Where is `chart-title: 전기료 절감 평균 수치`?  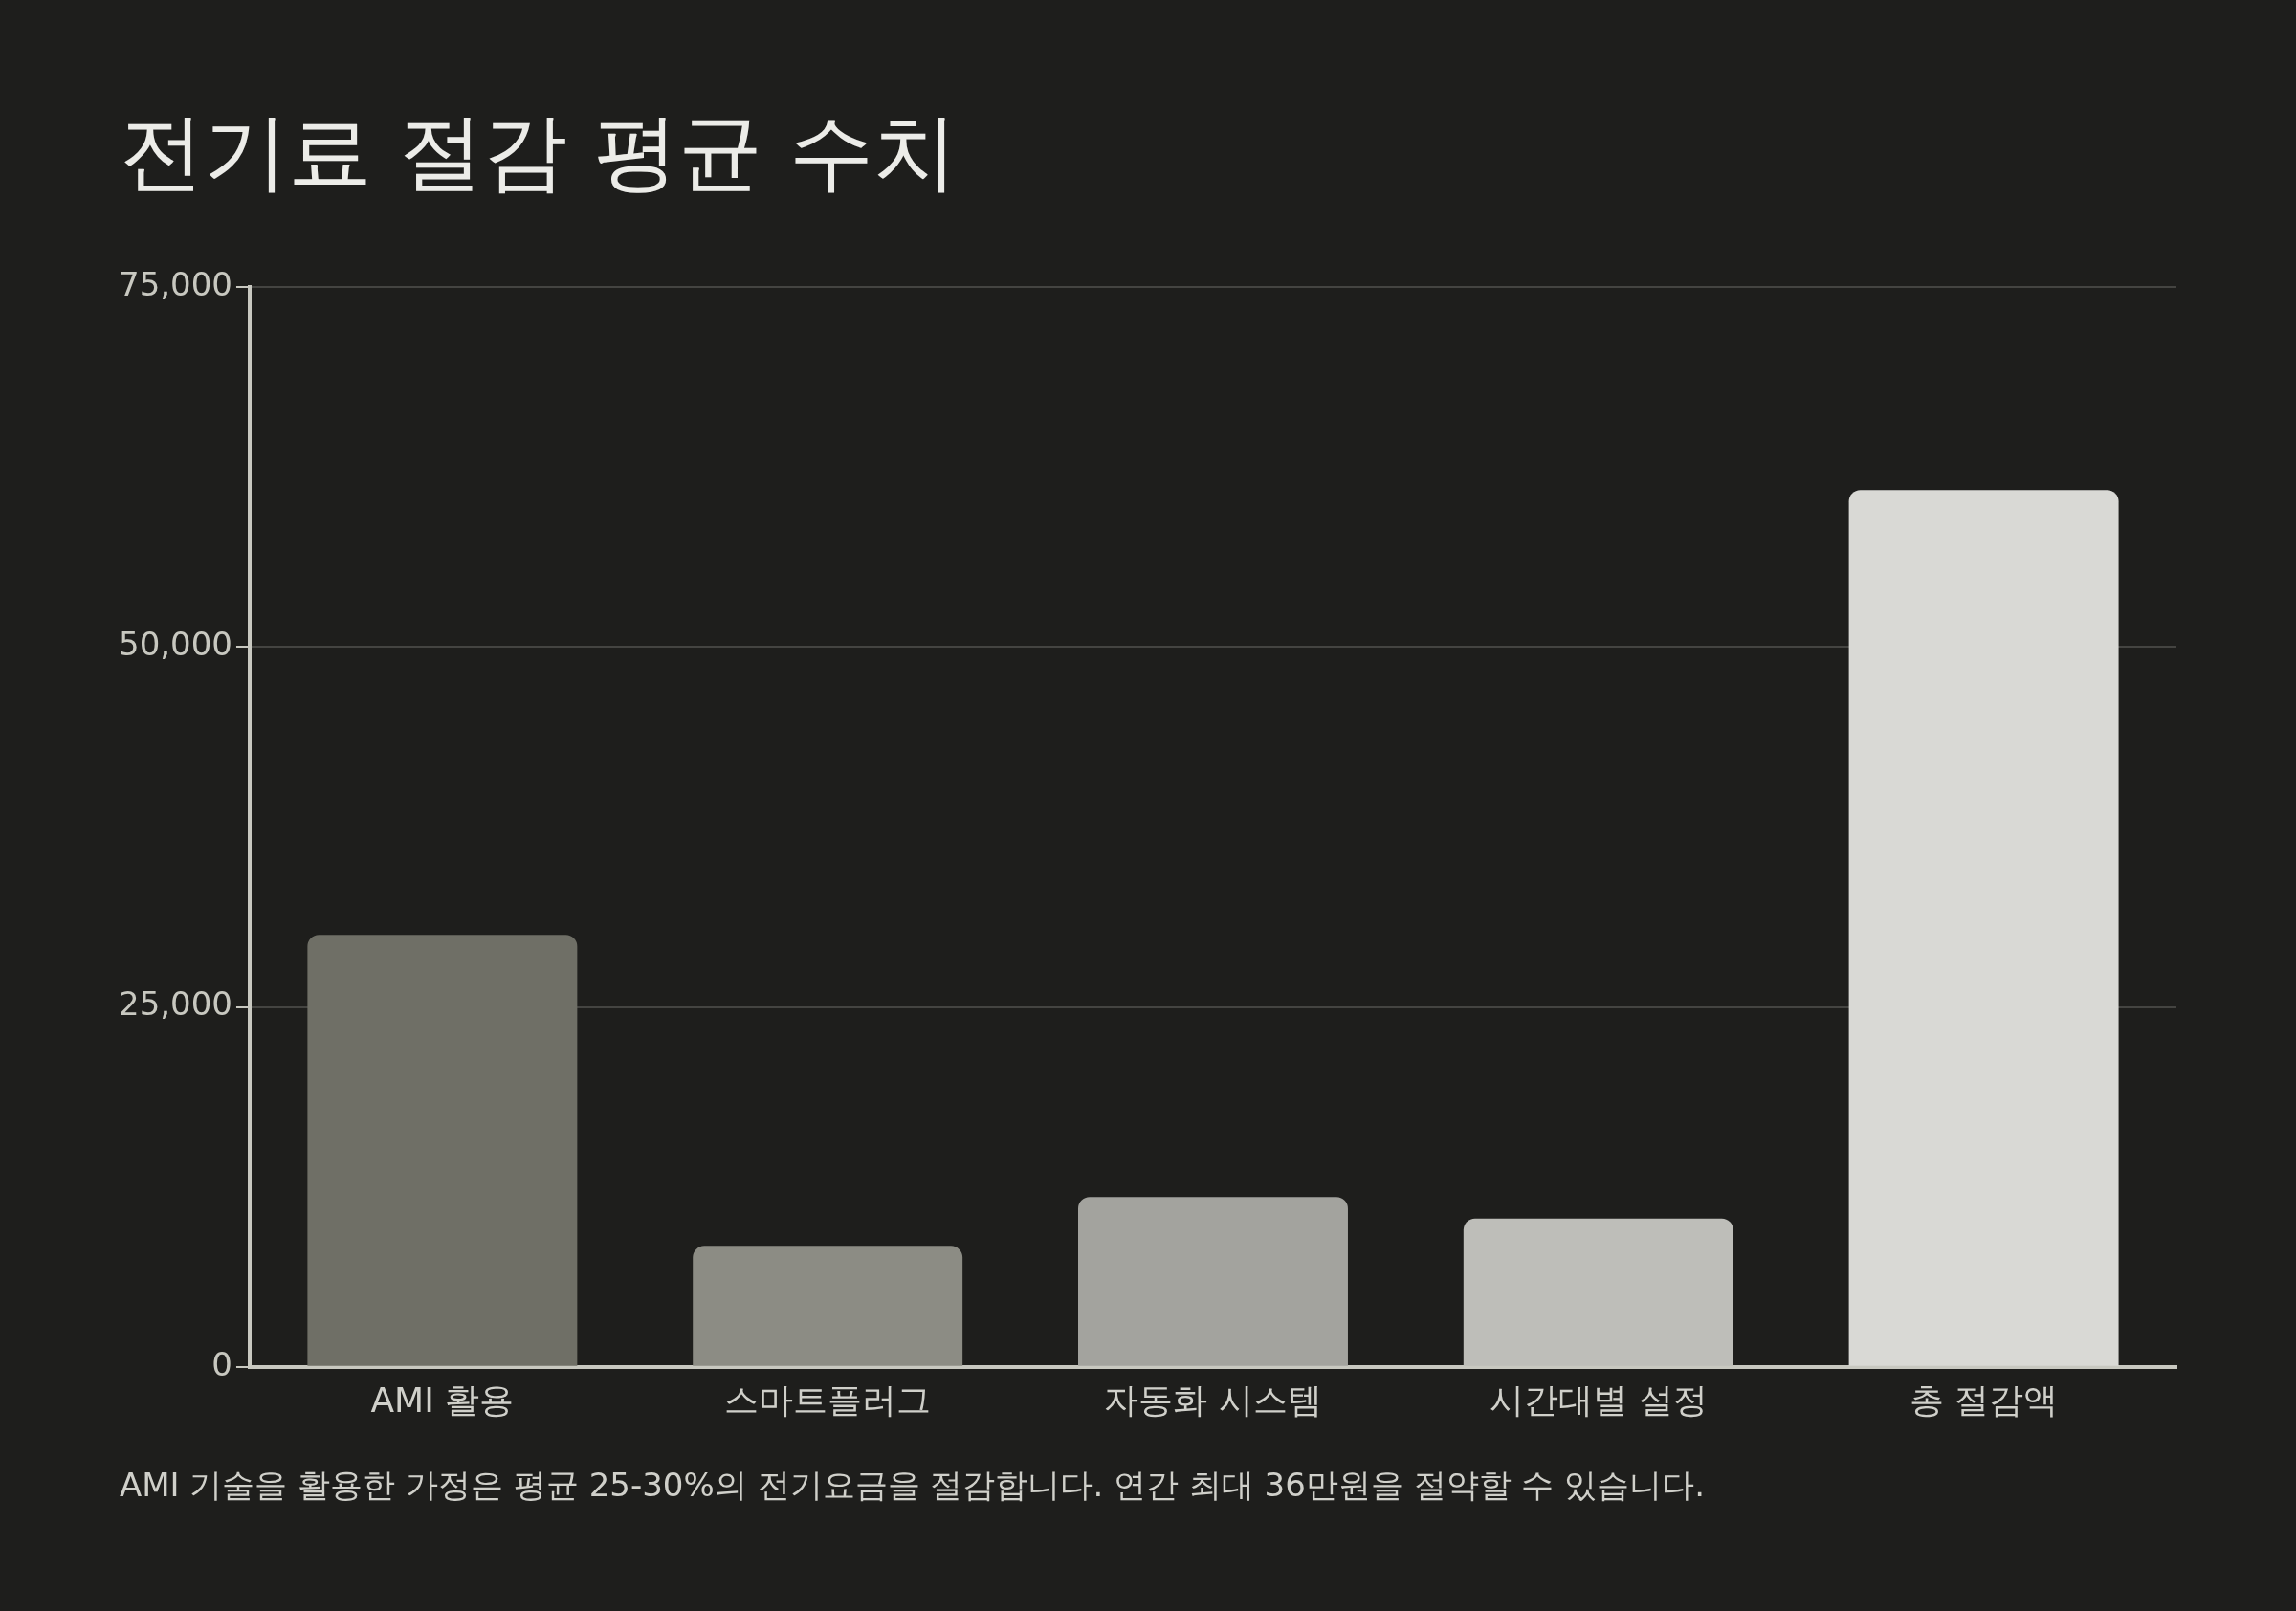 chart-title: 전기료 절감 평균 수치 is located at coordinates (539, 152).